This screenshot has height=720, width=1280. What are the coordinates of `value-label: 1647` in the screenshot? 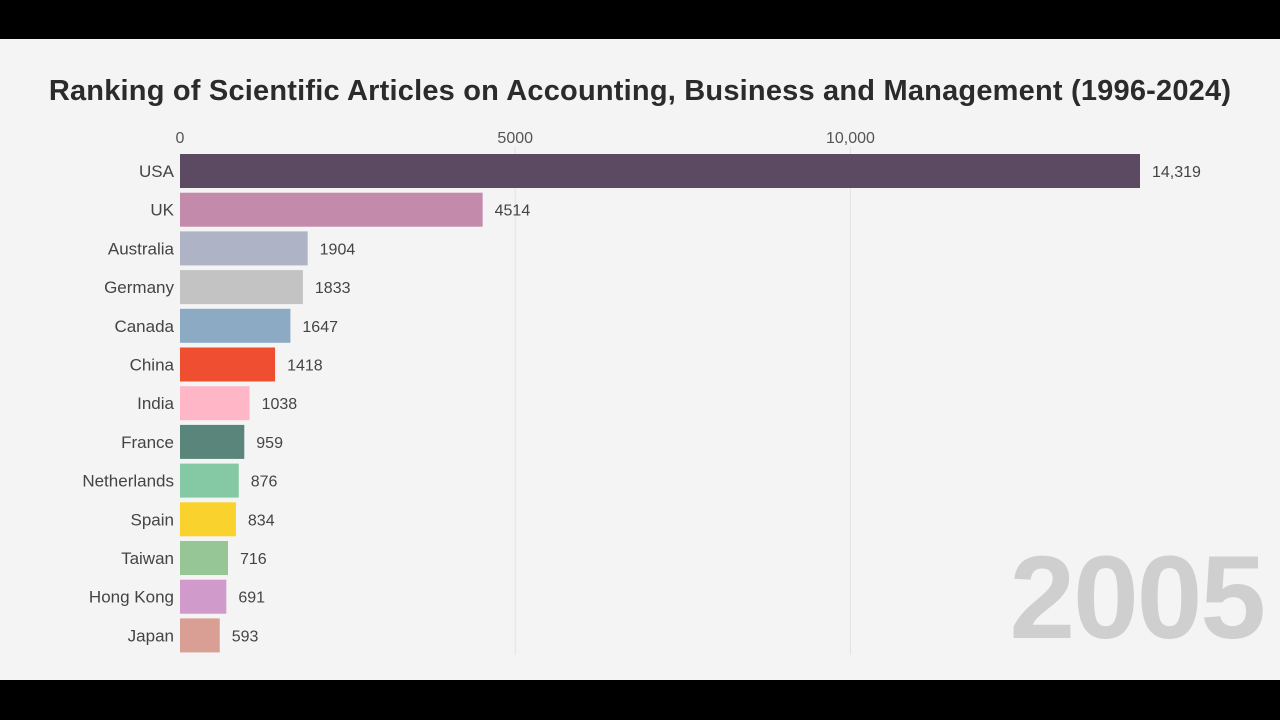 It's located at (320, 327).